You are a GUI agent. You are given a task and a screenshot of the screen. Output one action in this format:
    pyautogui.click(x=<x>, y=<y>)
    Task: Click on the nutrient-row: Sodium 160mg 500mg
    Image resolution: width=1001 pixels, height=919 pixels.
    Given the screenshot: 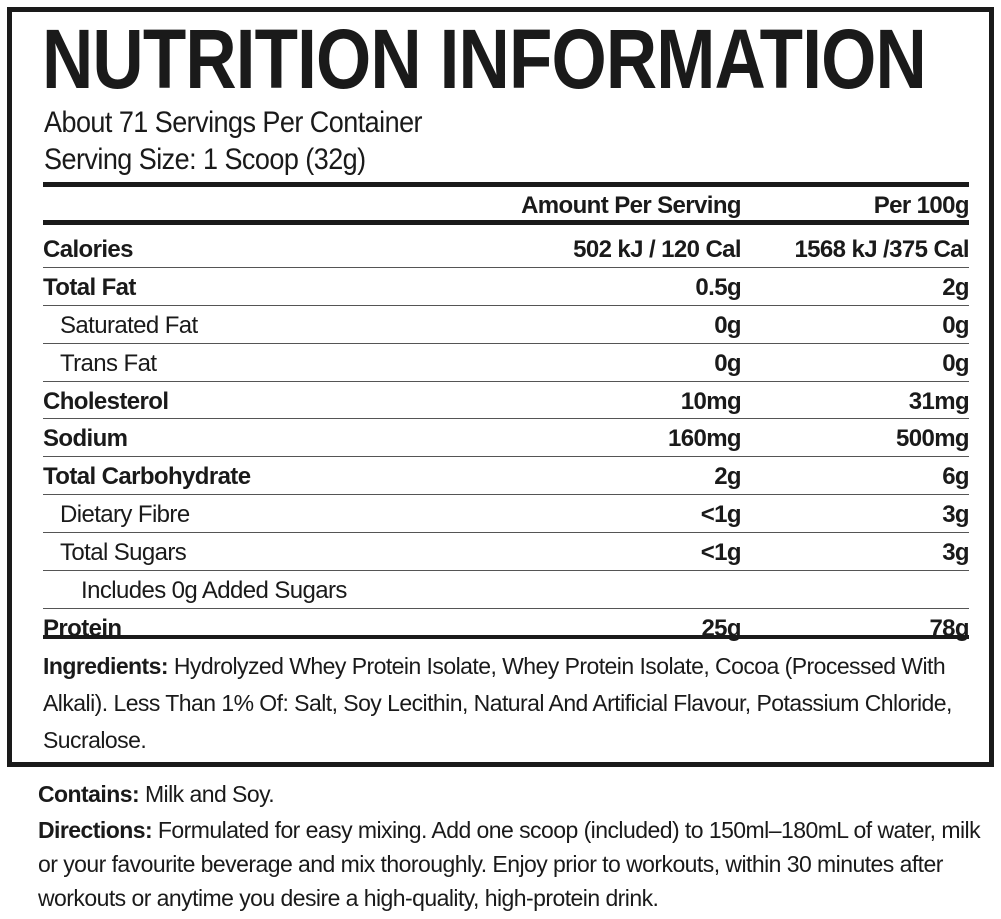 What is the action you would take?
    pyautogui.click(x=506, y=438)
    